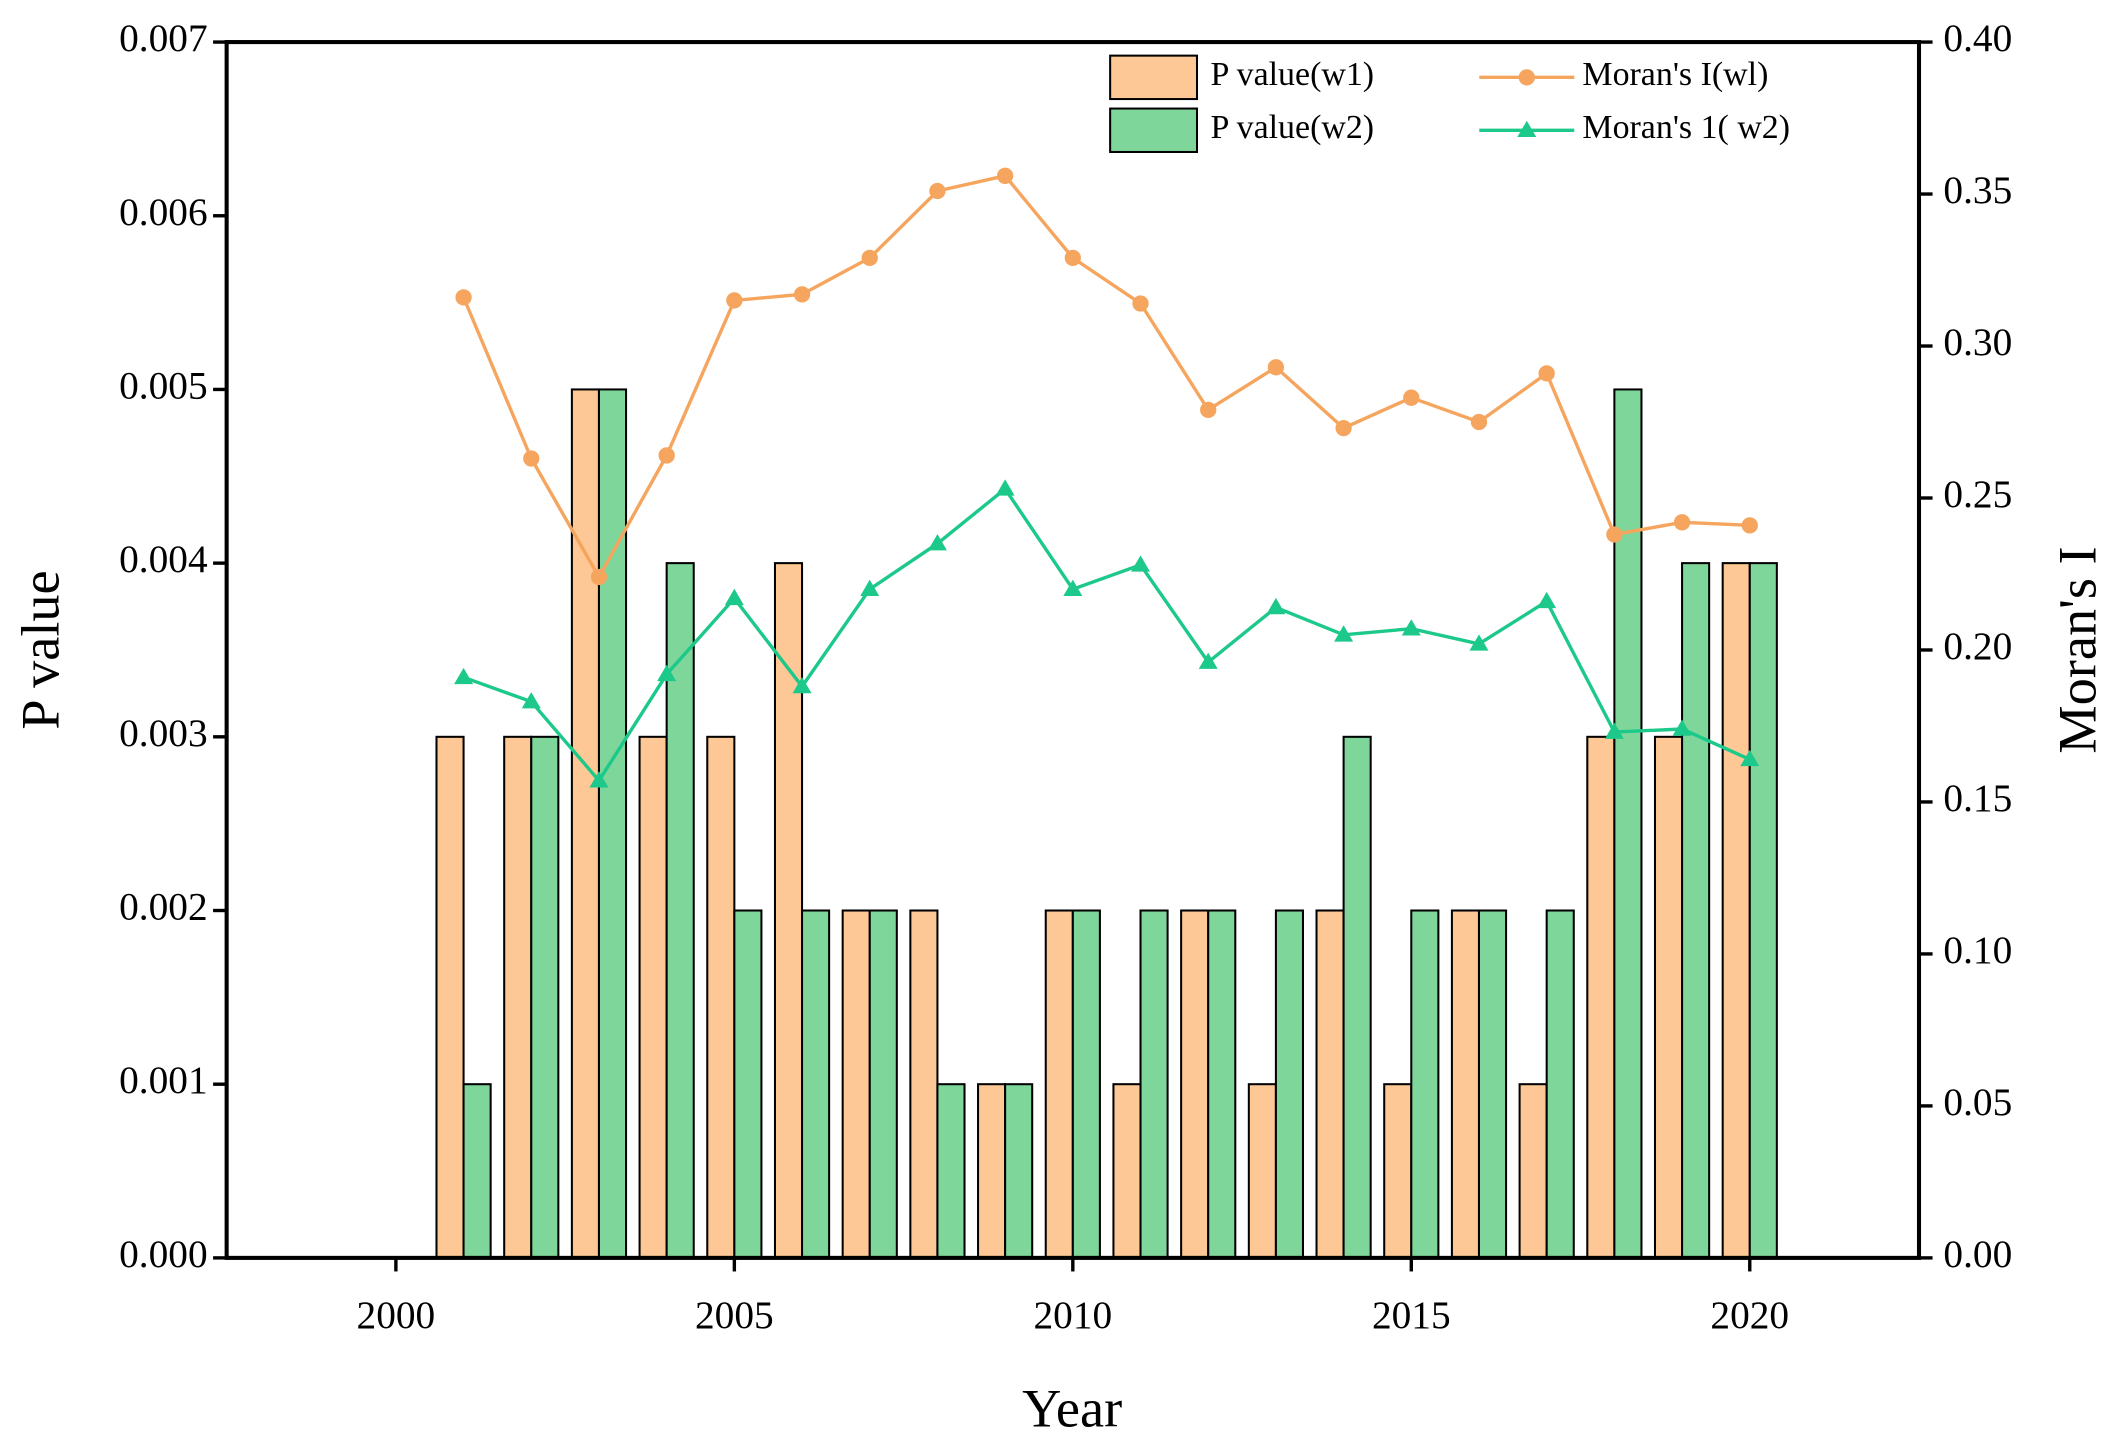 Image resolution: width=2128 pixels, height=1456 pixels. Describe the element at coordinates (41, 649) in the screenshot. I see `y-axis-title: P value` at that location.